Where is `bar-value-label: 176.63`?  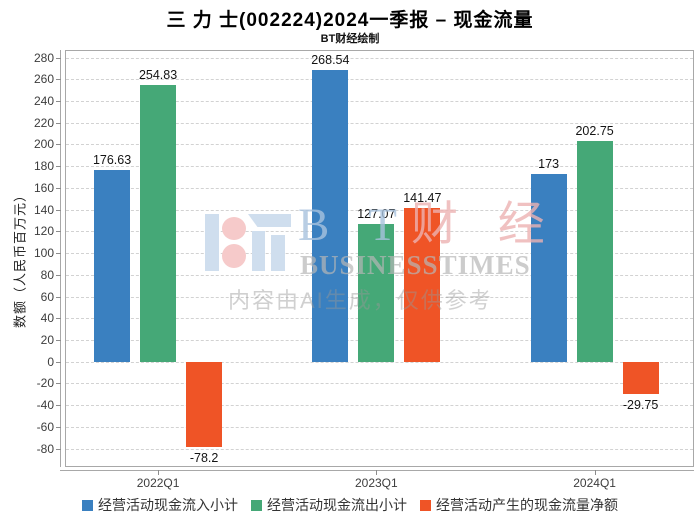 bar-value-label: 176.63 is located at coordinates (112, 159).